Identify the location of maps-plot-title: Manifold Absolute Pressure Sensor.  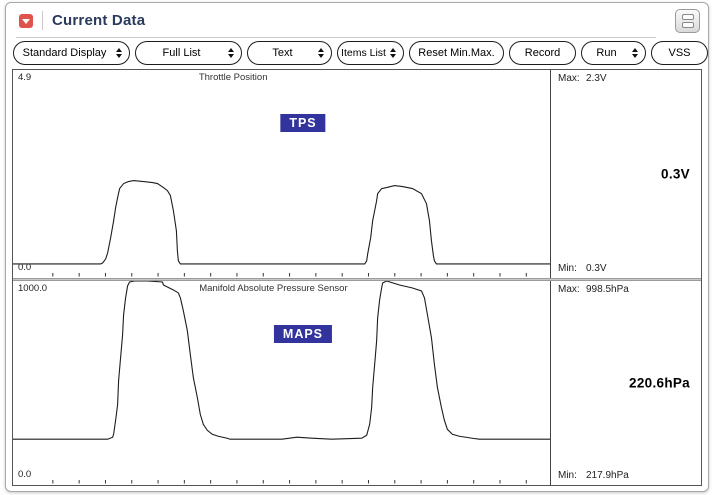
(273, 288).